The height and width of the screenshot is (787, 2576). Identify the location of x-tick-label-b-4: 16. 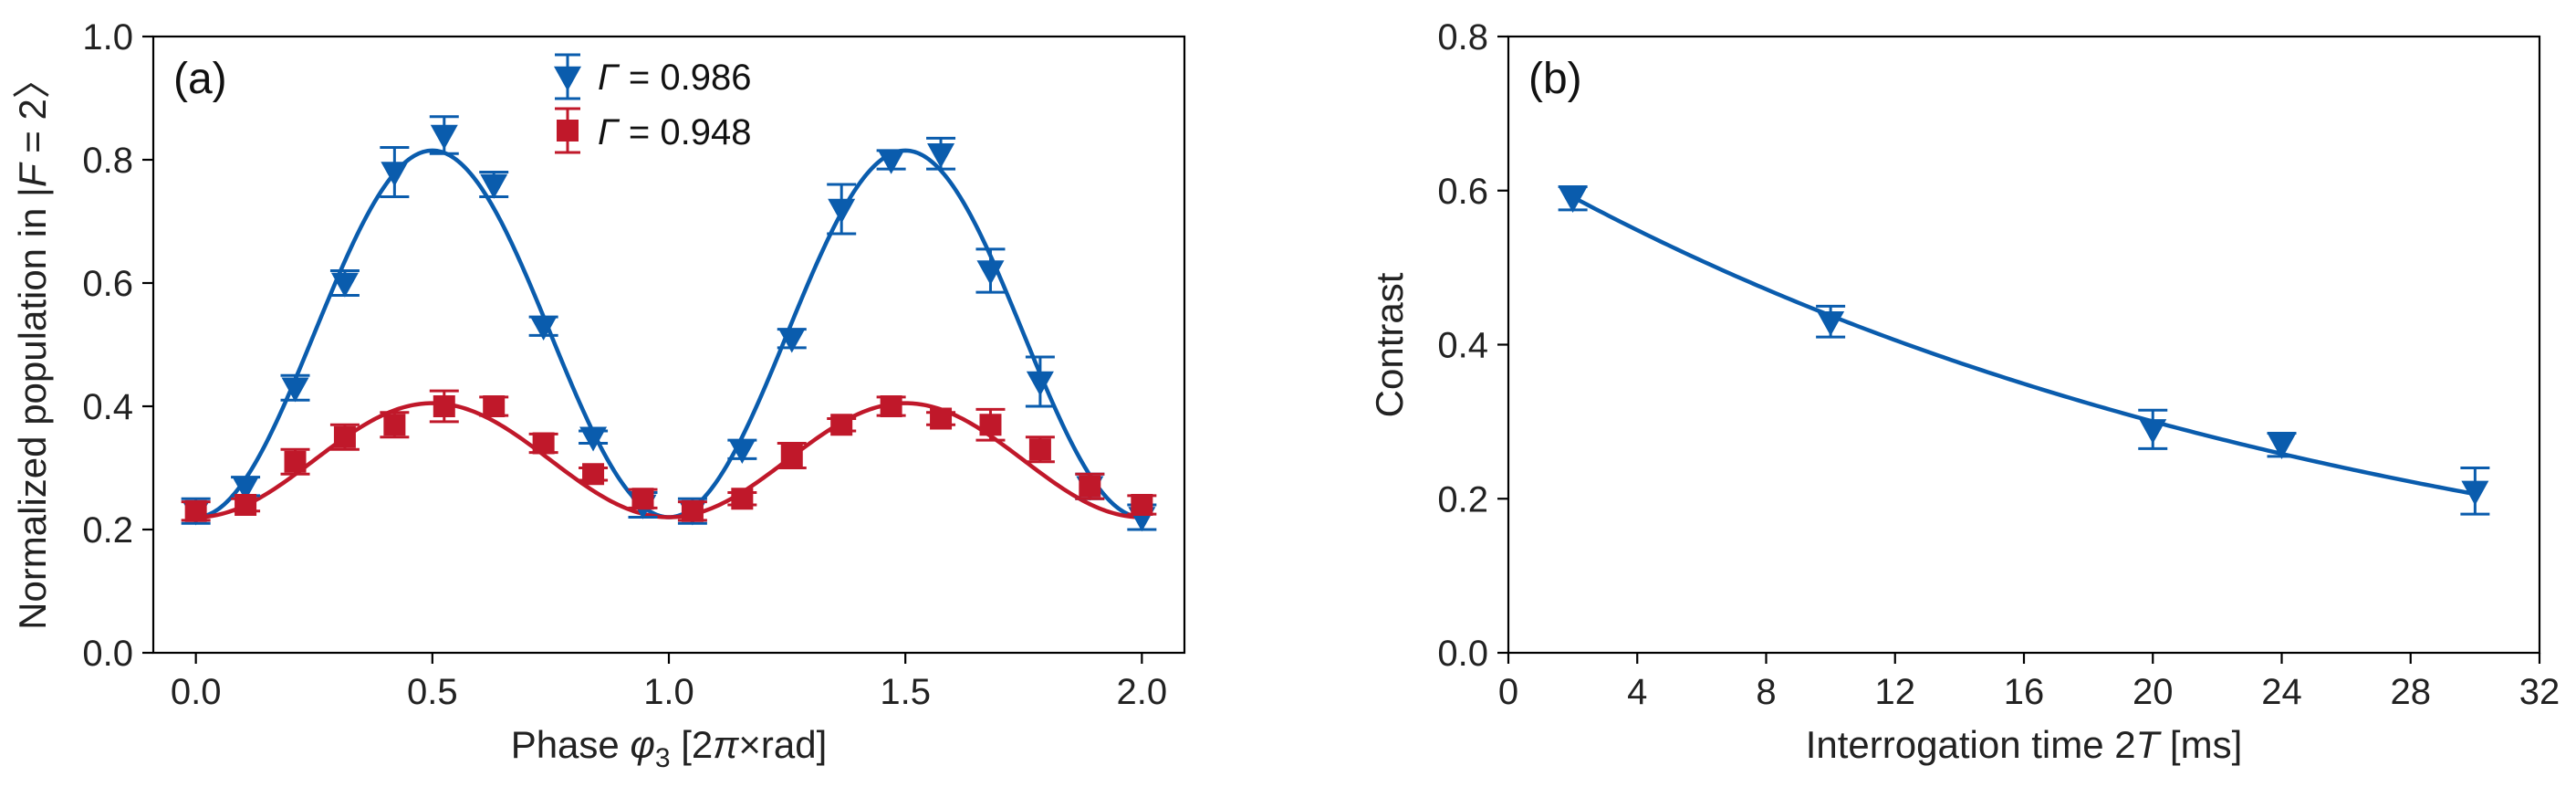
(2024, 692).